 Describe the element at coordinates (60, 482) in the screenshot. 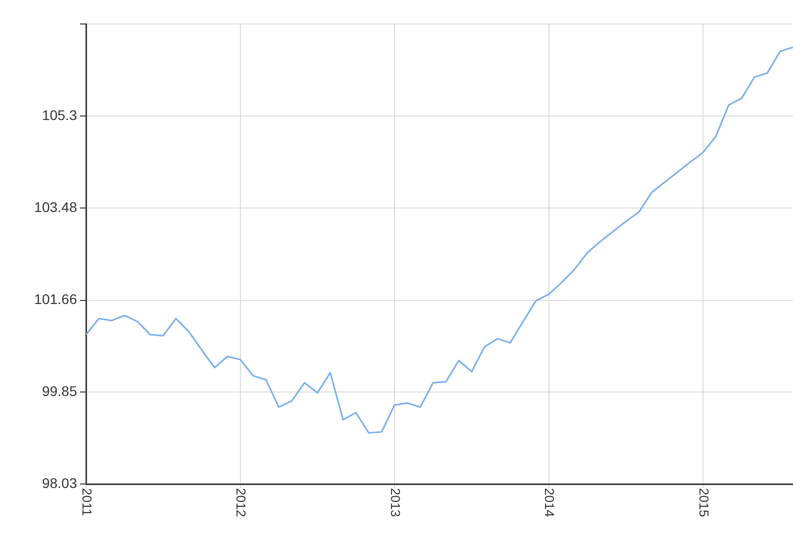

I see `y-tick-label: 98.03` at that location.